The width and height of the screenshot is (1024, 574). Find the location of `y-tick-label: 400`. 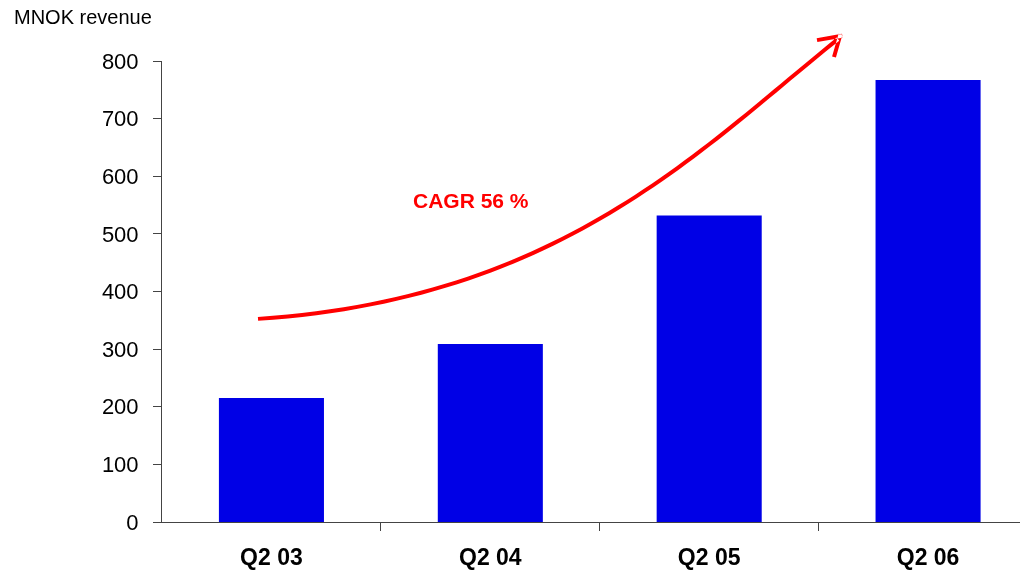

y-tick-label: 400 is located at coordinates (120, 292).